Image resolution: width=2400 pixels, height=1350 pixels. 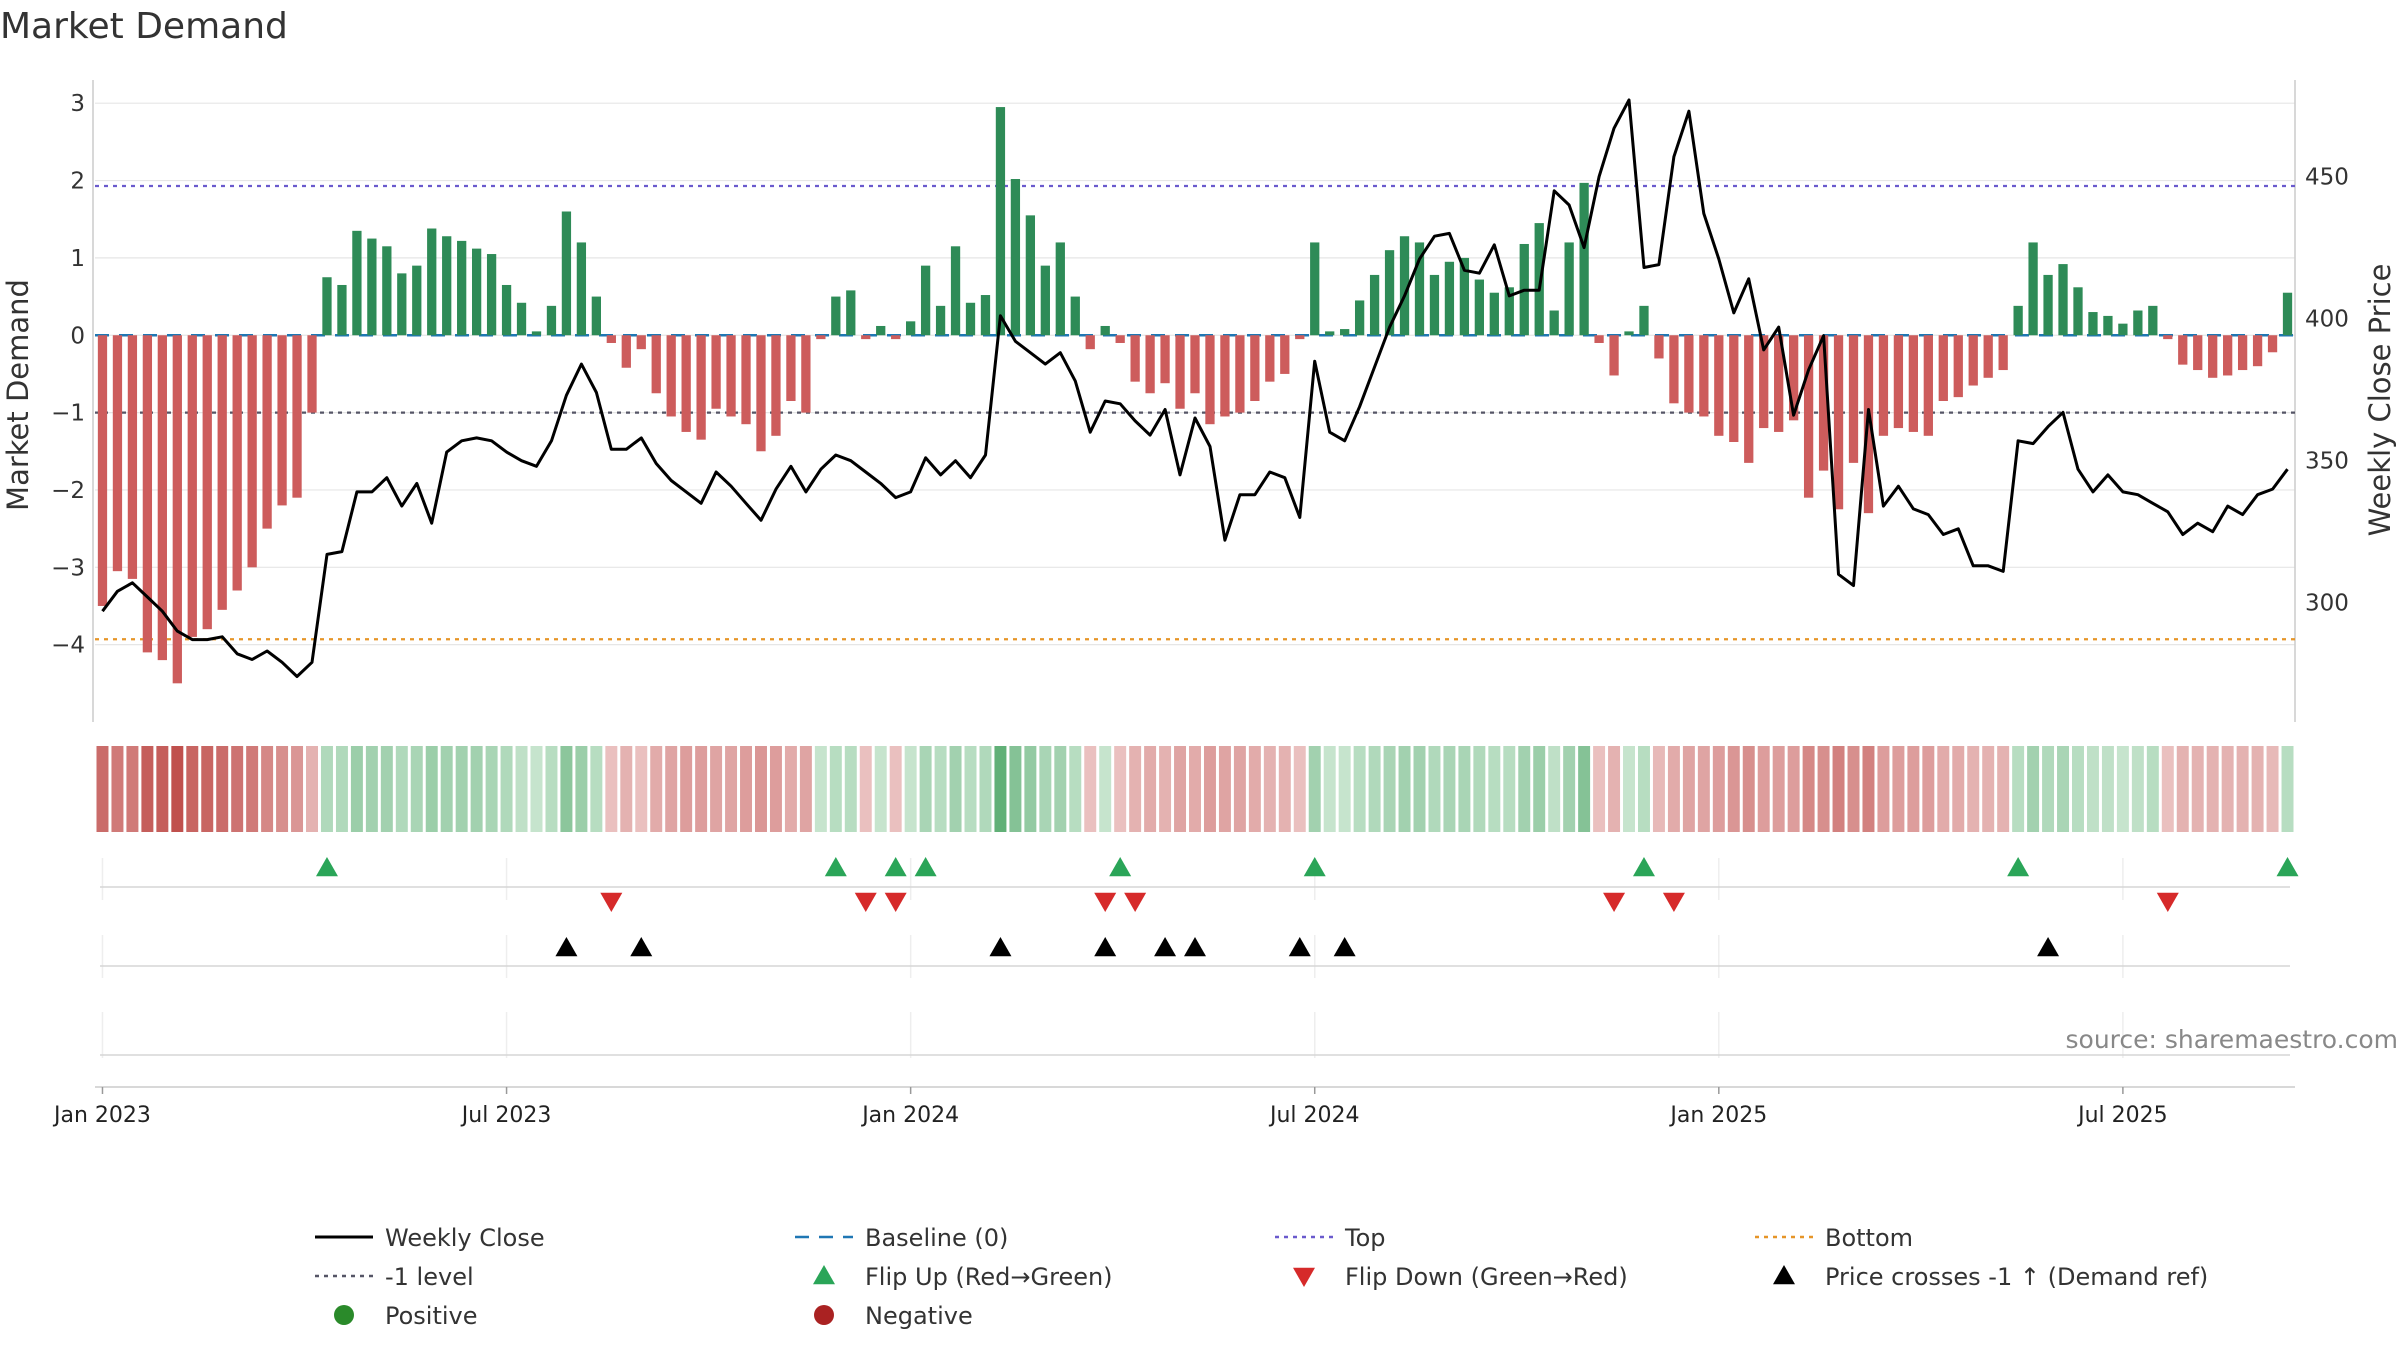 I want to click on y-axis-right-label: Weekly Close Price, so click(x=2380, y=400).